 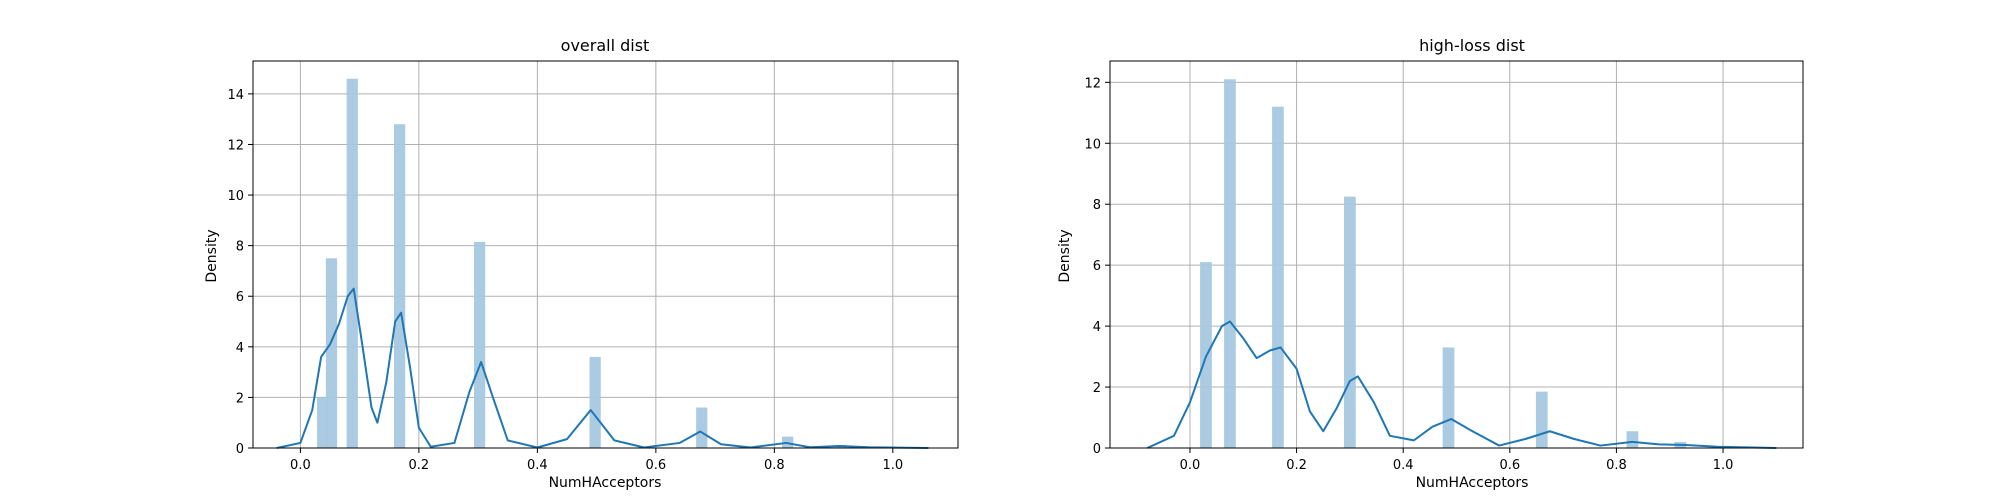 What do you see at coordinates (1472, 45) in the screenshot?
I see `plot-title: high-loss dist` at bounding box center [1472, 45].